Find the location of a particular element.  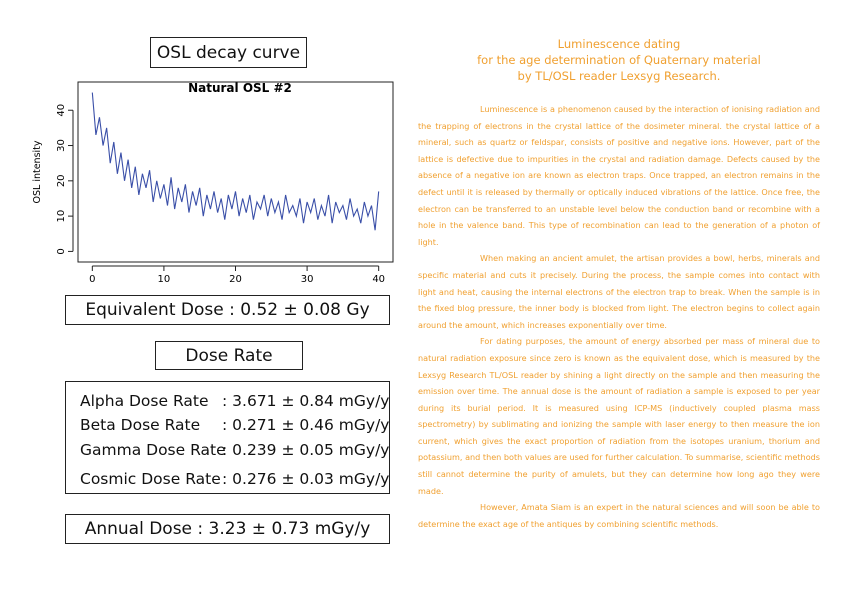

y-tick-label: 30 is located at coordinates (61, 145).